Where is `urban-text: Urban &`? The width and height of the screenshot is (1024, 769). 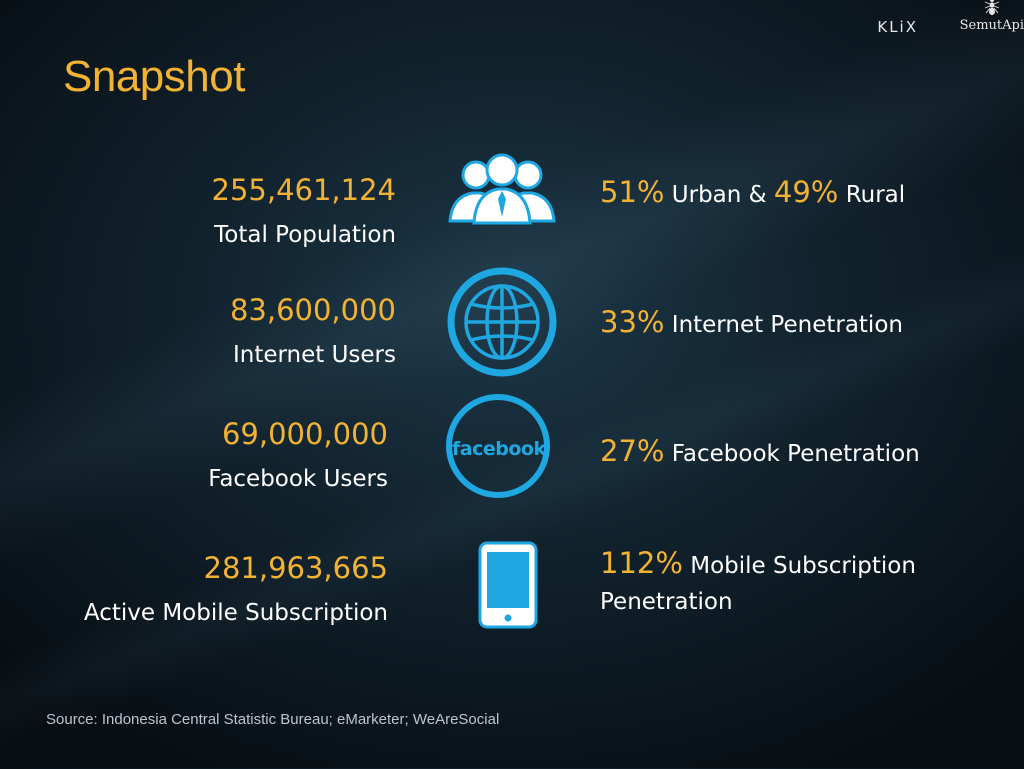
urban-text: Urban & is located at coordinates (719, 195).